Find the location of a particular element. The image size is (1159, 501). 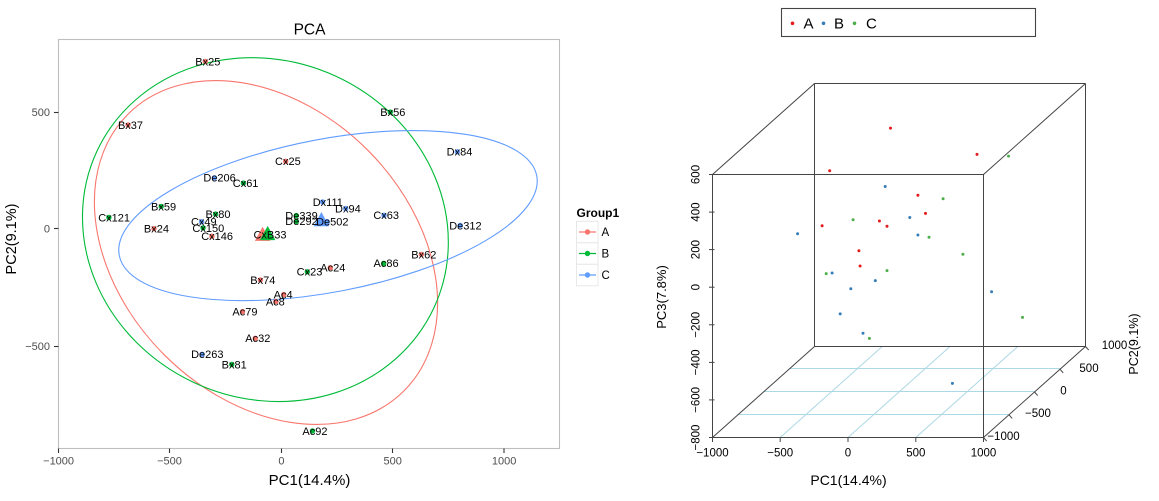

svg-text: Cx121 is located at coordinates (114, 218).